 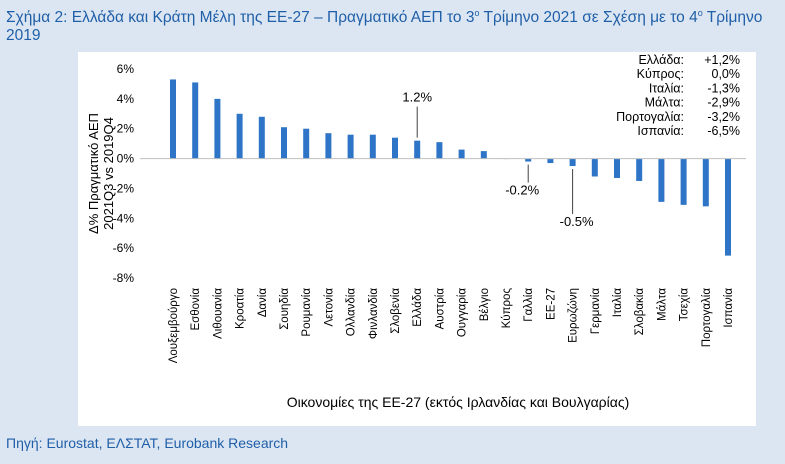 What do you see at coordinates (596, 311) in the screenshot?
I see `x-tick-label: Γερμανία` at bounding box center [596, 311].